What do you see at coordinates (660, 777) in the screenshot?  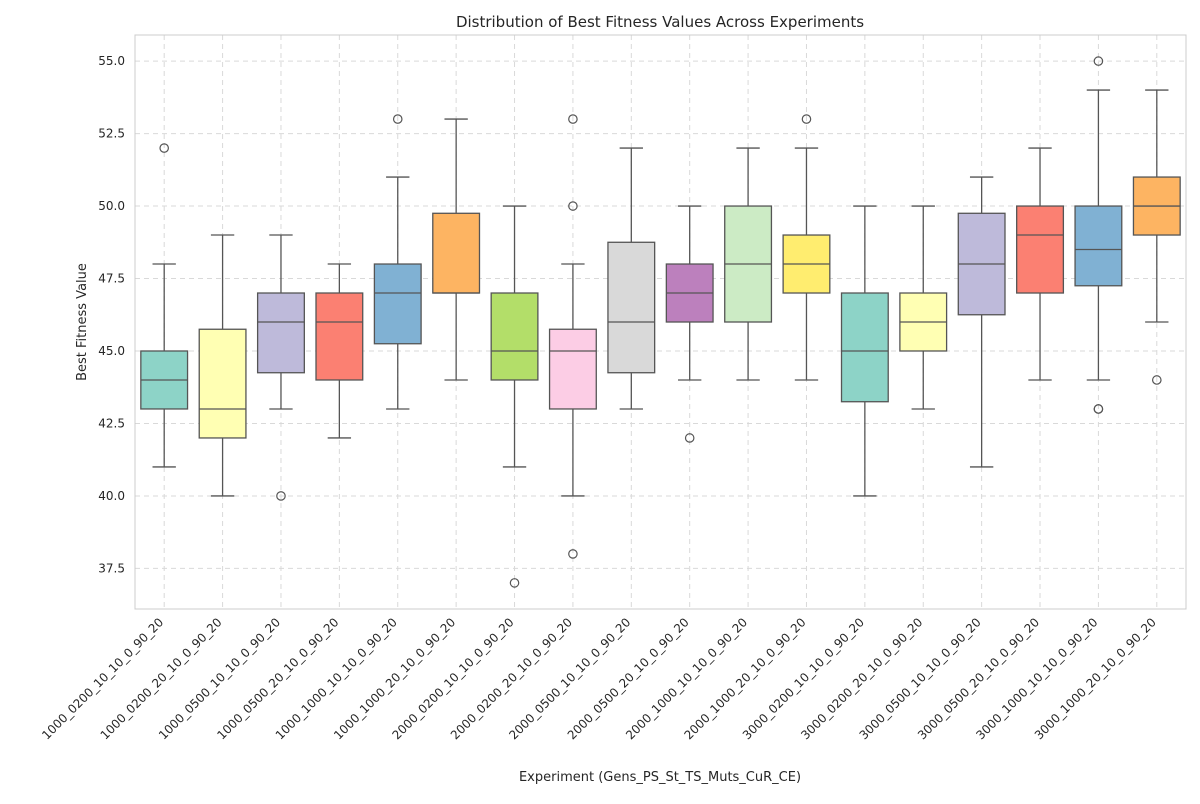 I see `x-axis-label: Experiment (Gens_PS_St_TS_Muts_CuR_CE)` at bounding box center [660, 777].